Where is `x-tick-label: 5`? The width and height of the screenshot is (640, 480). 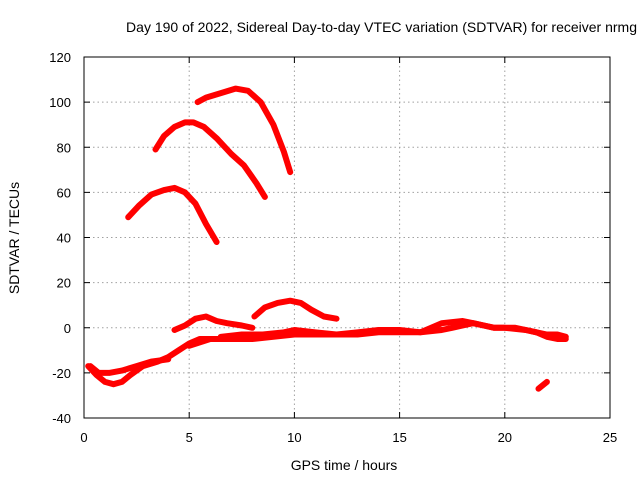
x-tick-label: 5 is located at coordinates (189, 437).